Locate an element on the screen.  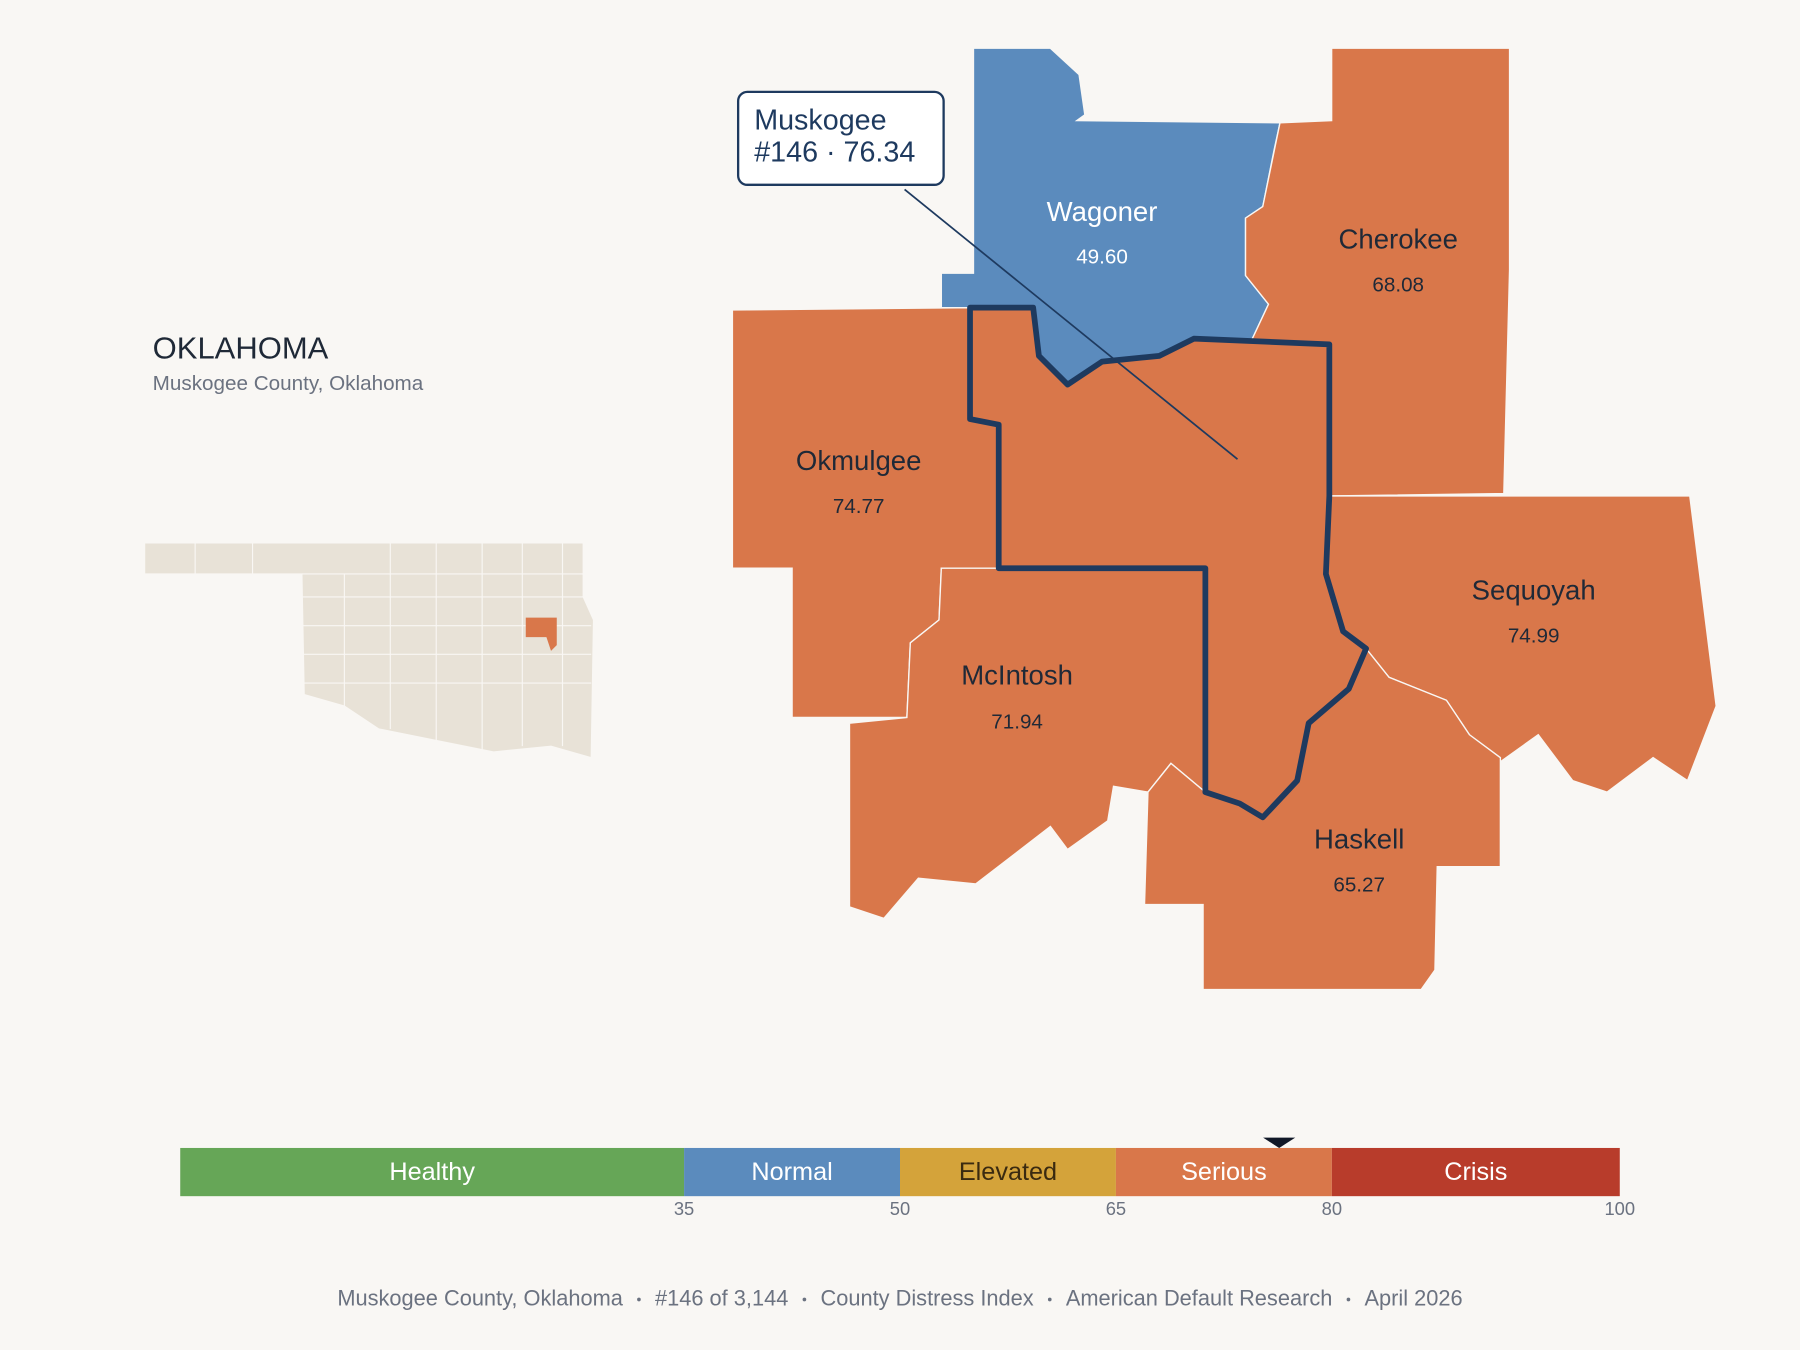
legend-marker is located at coordinates (1279, 1142).